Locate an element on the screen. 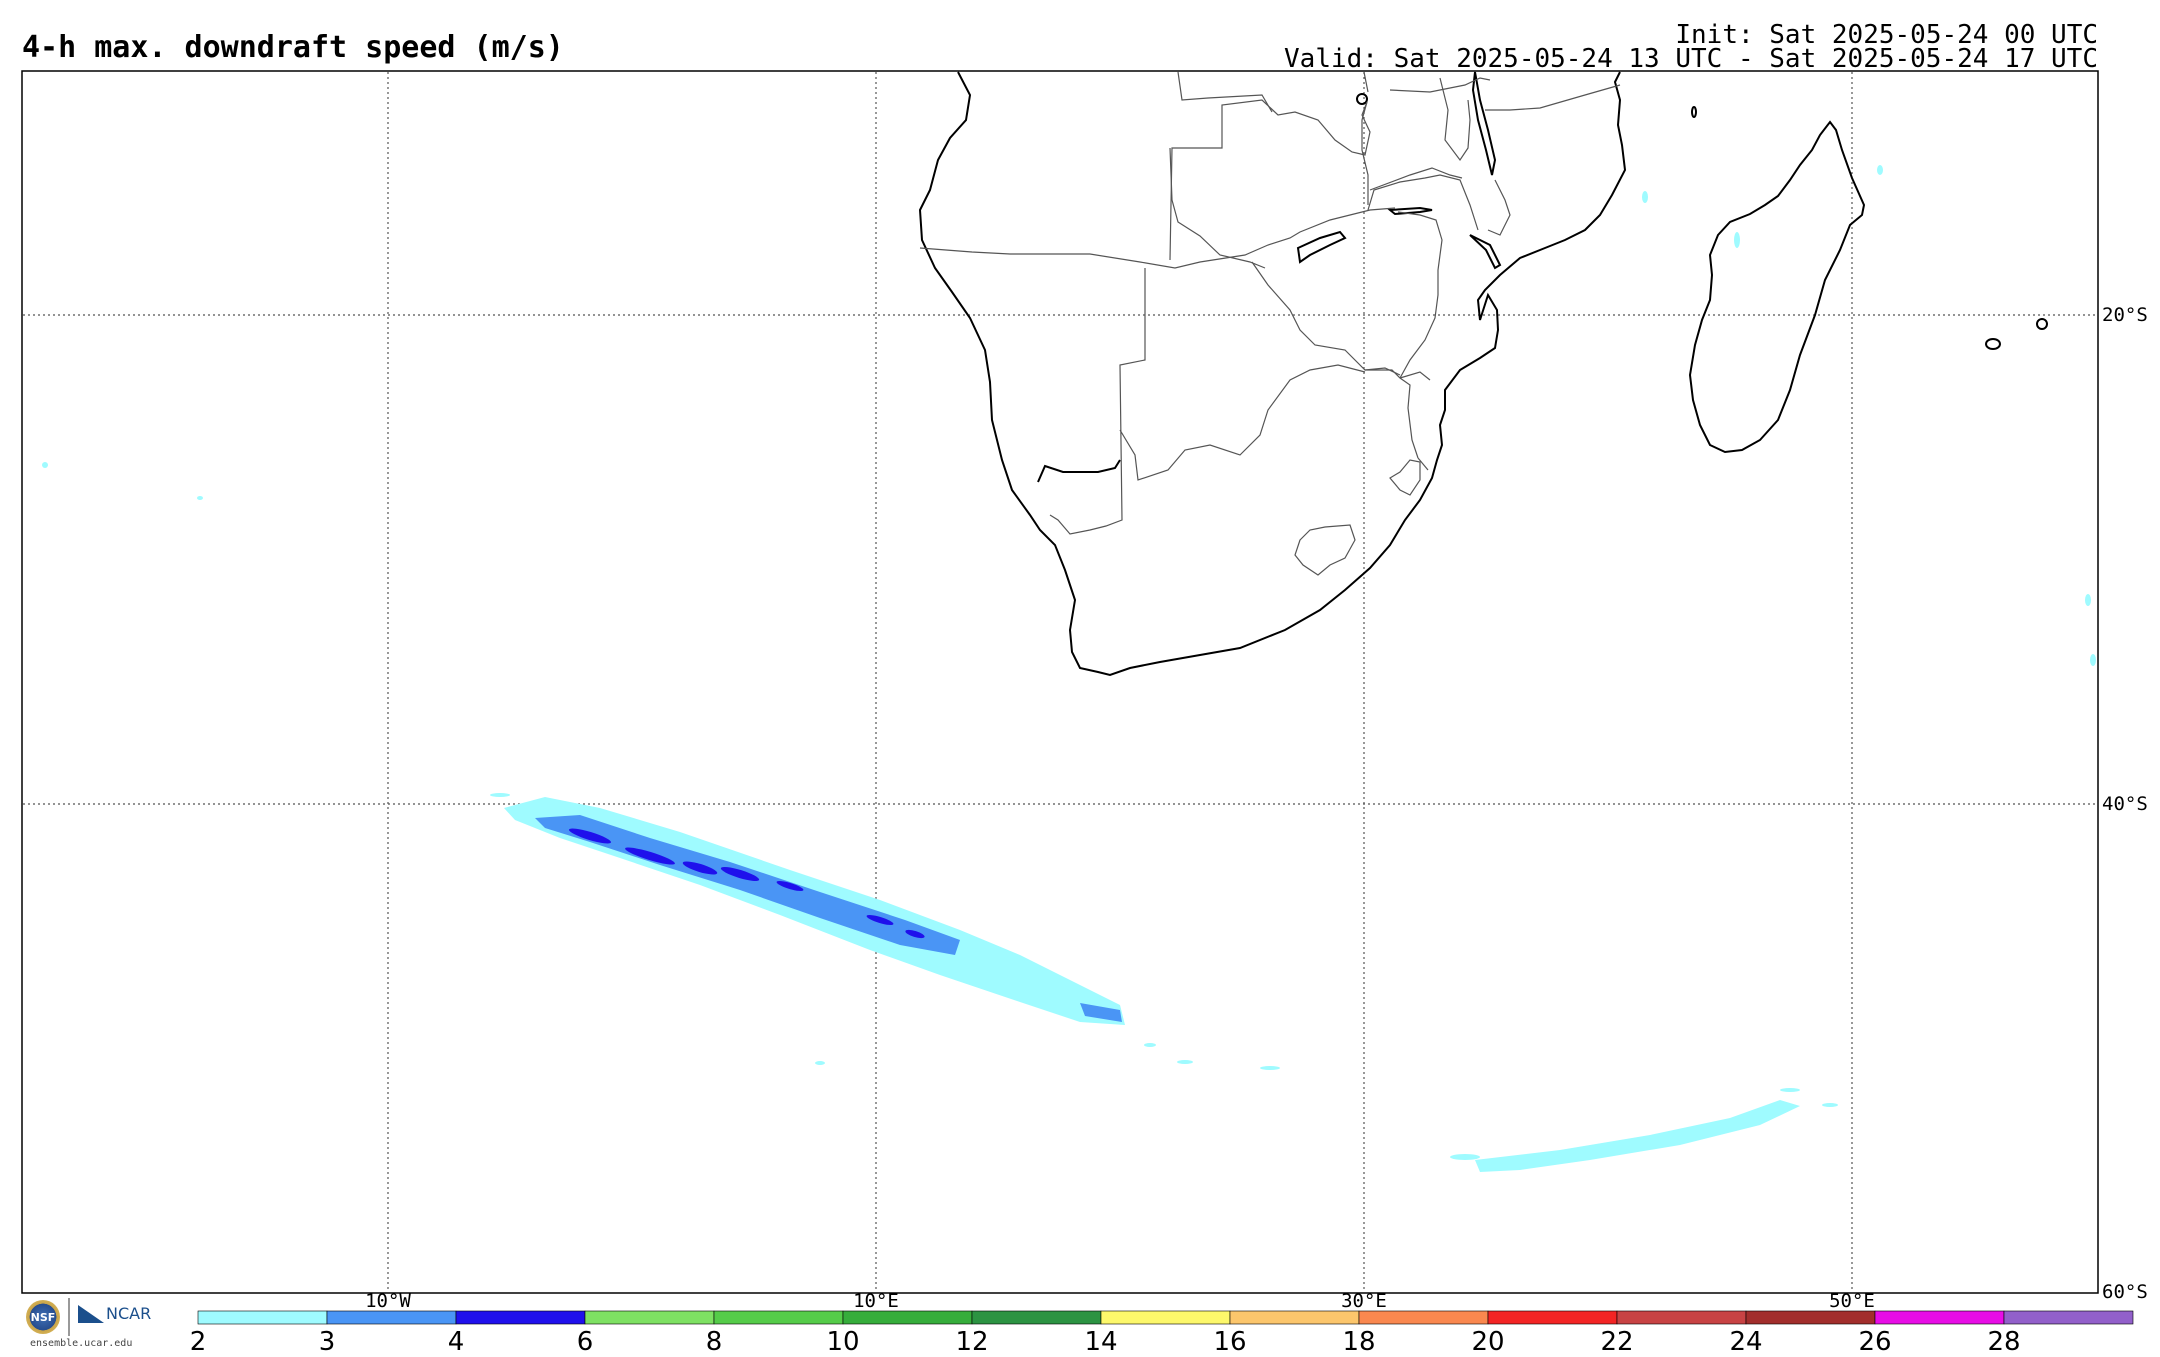 The image size is (2160, 1357). downdraft-band-main is located at coordinates (885, 931).